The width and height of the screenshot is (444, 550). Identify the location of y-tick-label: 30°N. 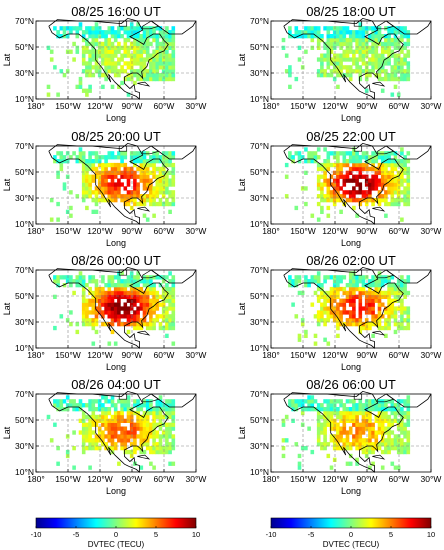
(24, 322).